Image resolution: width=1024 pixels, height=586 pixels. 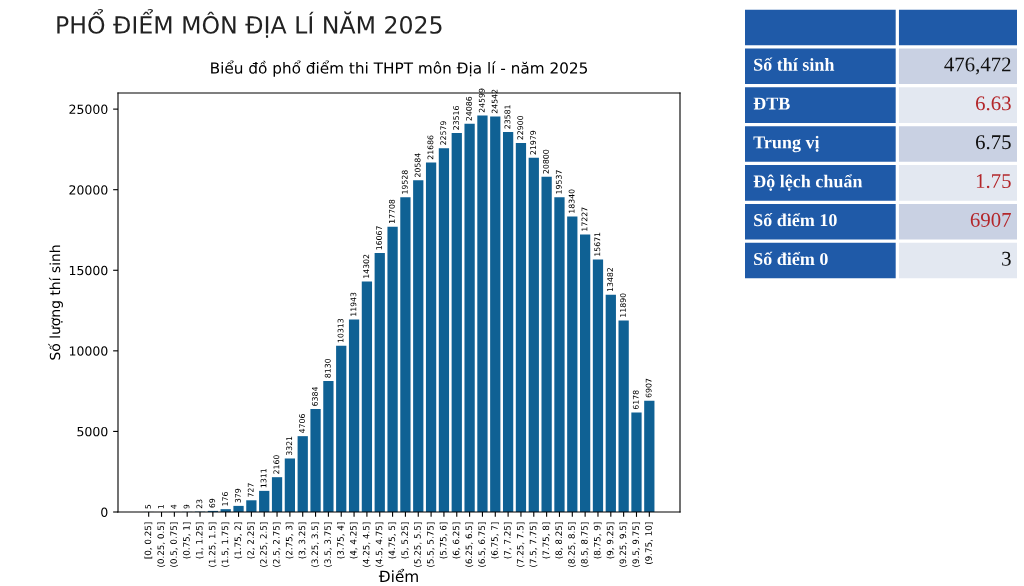 What do you see at coordinates (584, 544) in the screenshot?
I see `x-tick-label: (8.5, 8.75]` at bounding box center [584, 544].